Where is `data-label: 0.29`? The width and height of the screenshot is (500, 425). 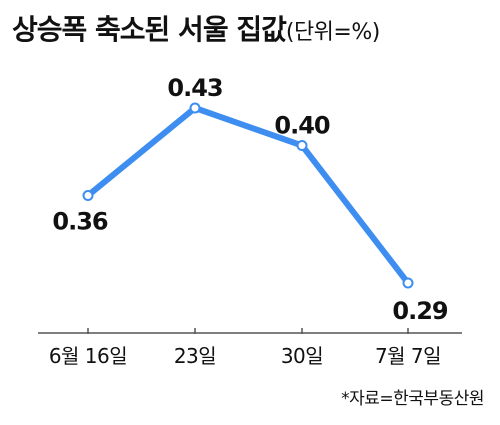
data-label: 0.29 is located at coordinates (420, 311).